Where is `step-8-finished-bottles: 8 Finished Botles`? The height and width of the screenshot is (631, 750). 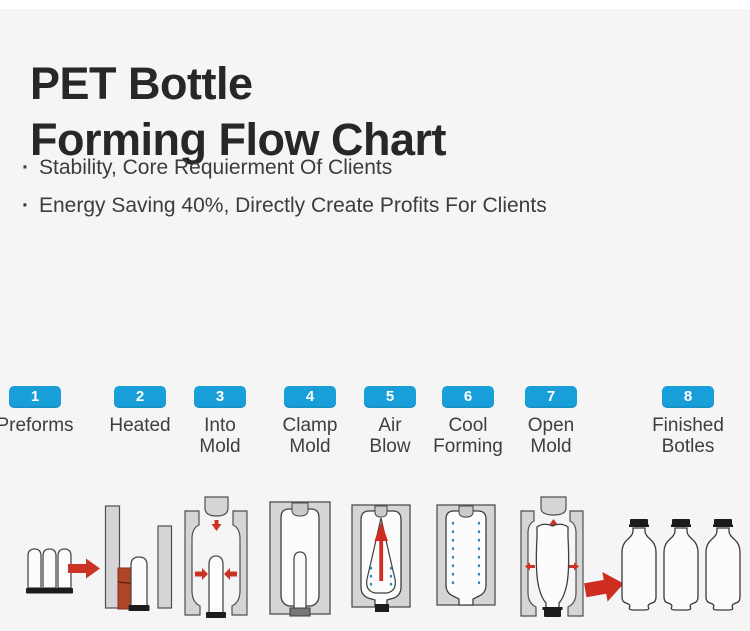 step-8-finished-bottles: 8 Finished Botles is located at coordinates (688, 421).